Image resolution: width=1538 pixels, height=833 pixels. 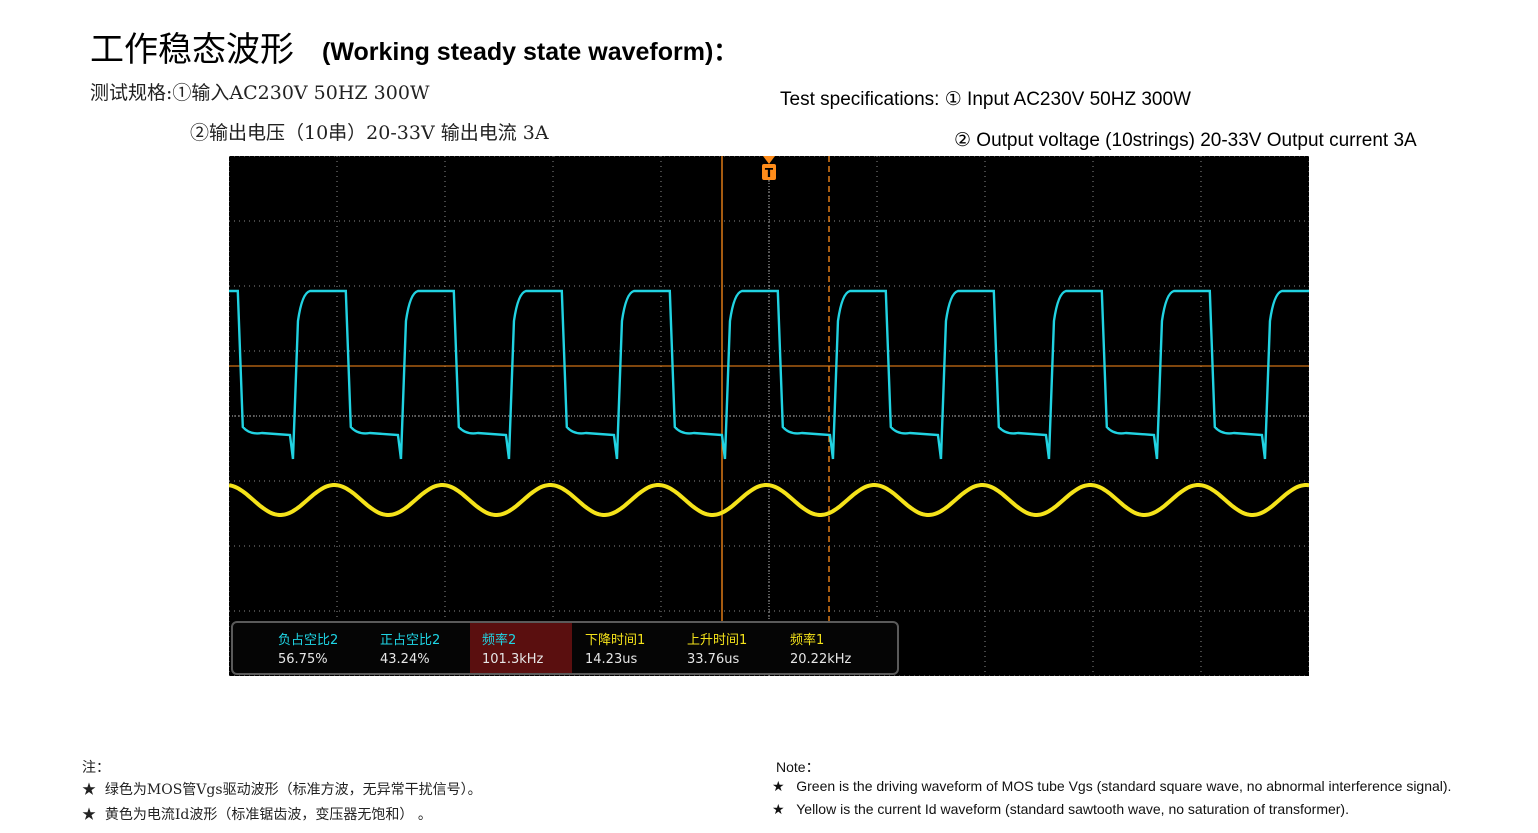 What do you see at coordinates (821, 659) in the screenshot?
I see `measurement-value: 20.22kHz` at bounding box center [821, 659].